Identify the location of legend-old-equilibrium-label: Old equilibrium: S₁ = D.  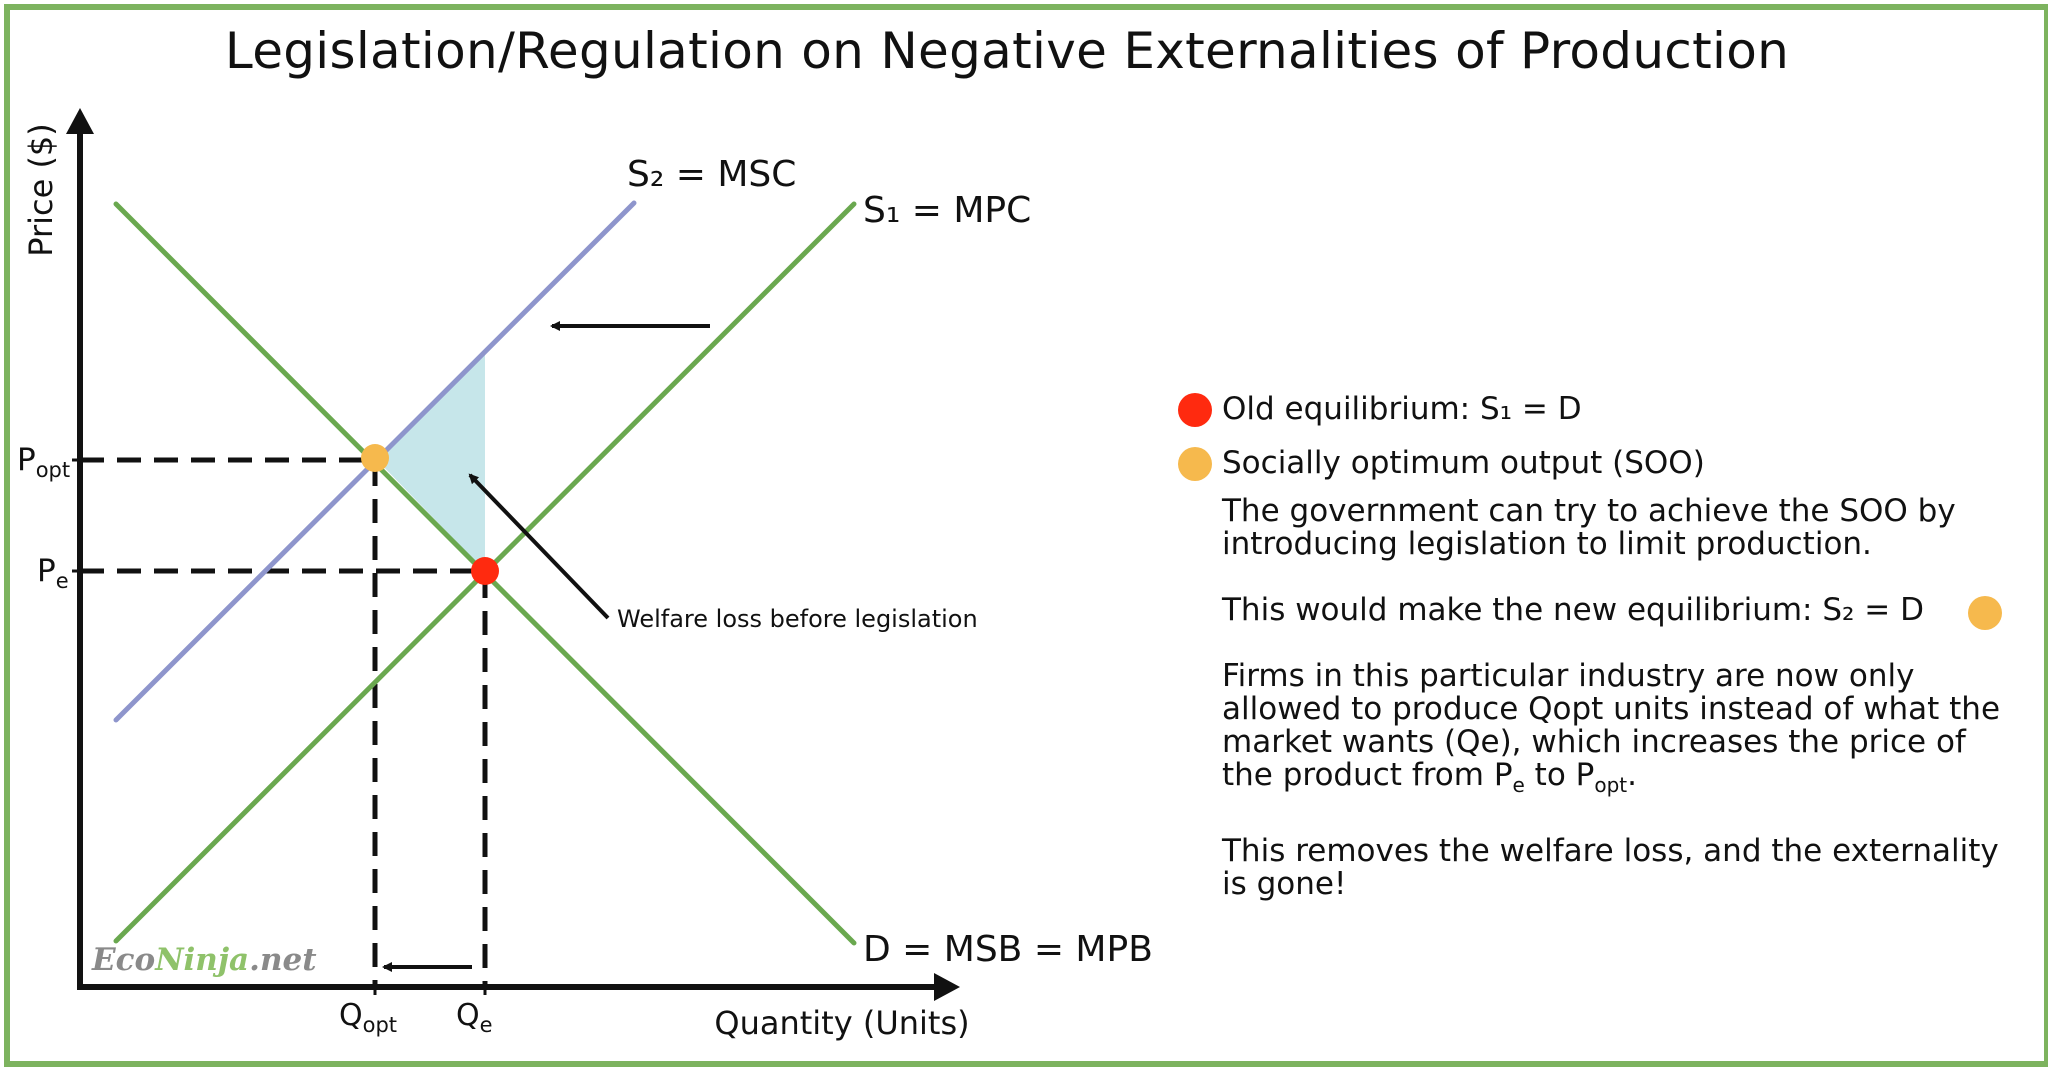
(1402, 409).